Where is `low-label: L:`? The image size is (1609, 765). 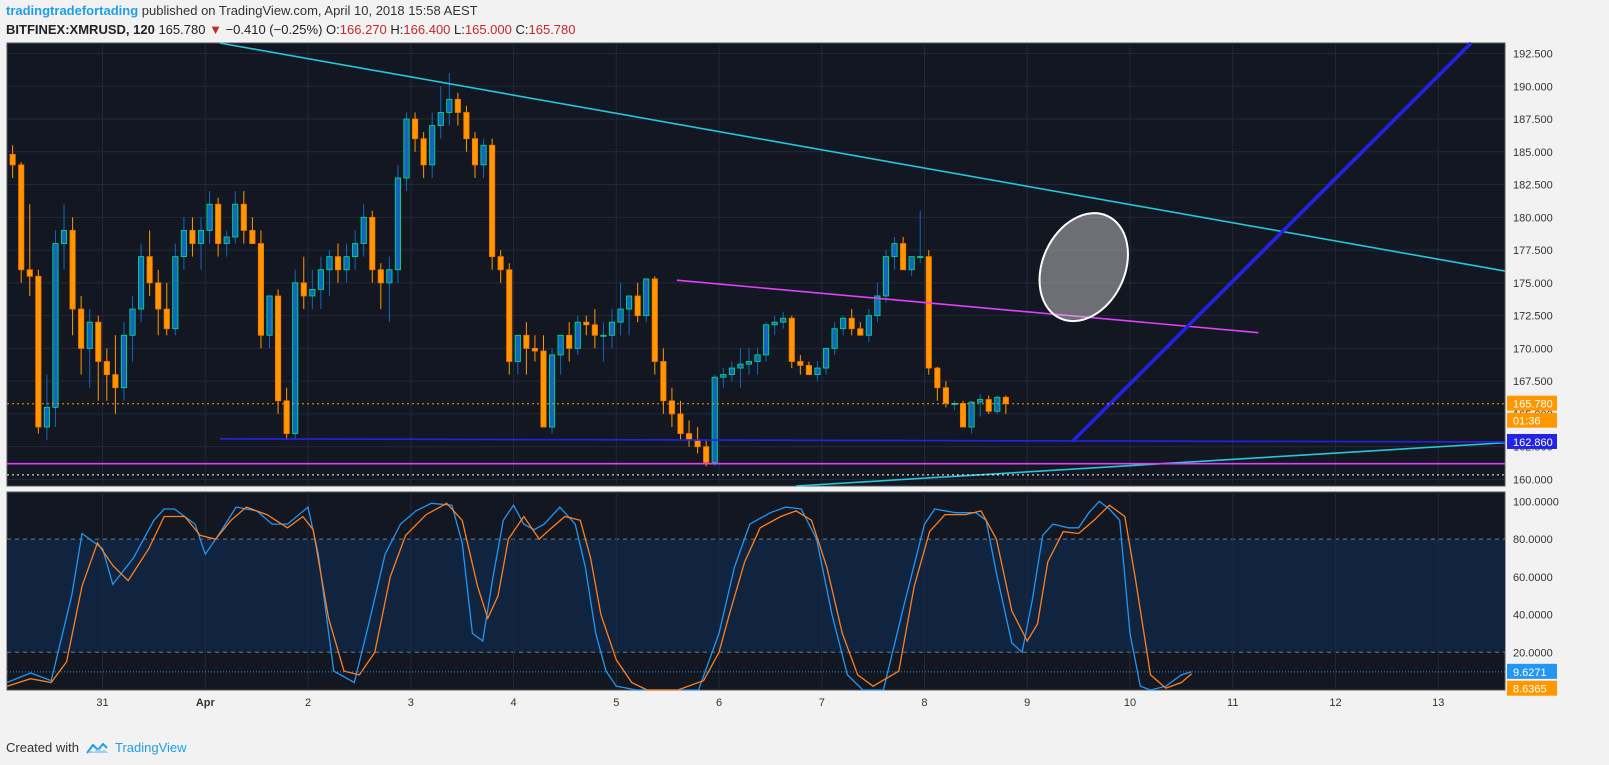
low-label: L: is located at coordinates (459, 29).